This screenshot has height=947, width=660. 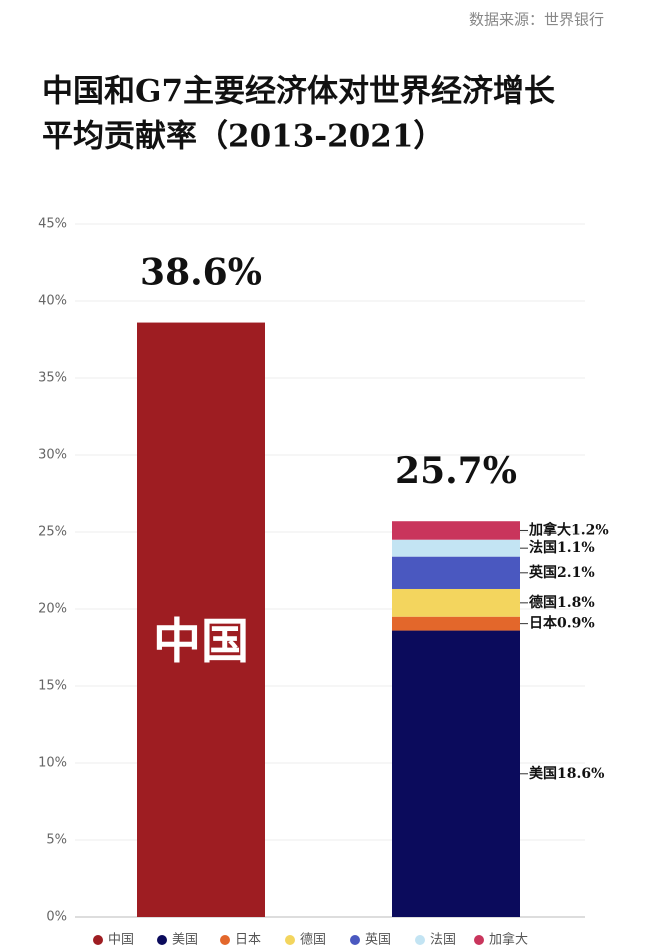 I want to click on legend-label: 法国, so click(x=443, y=940).